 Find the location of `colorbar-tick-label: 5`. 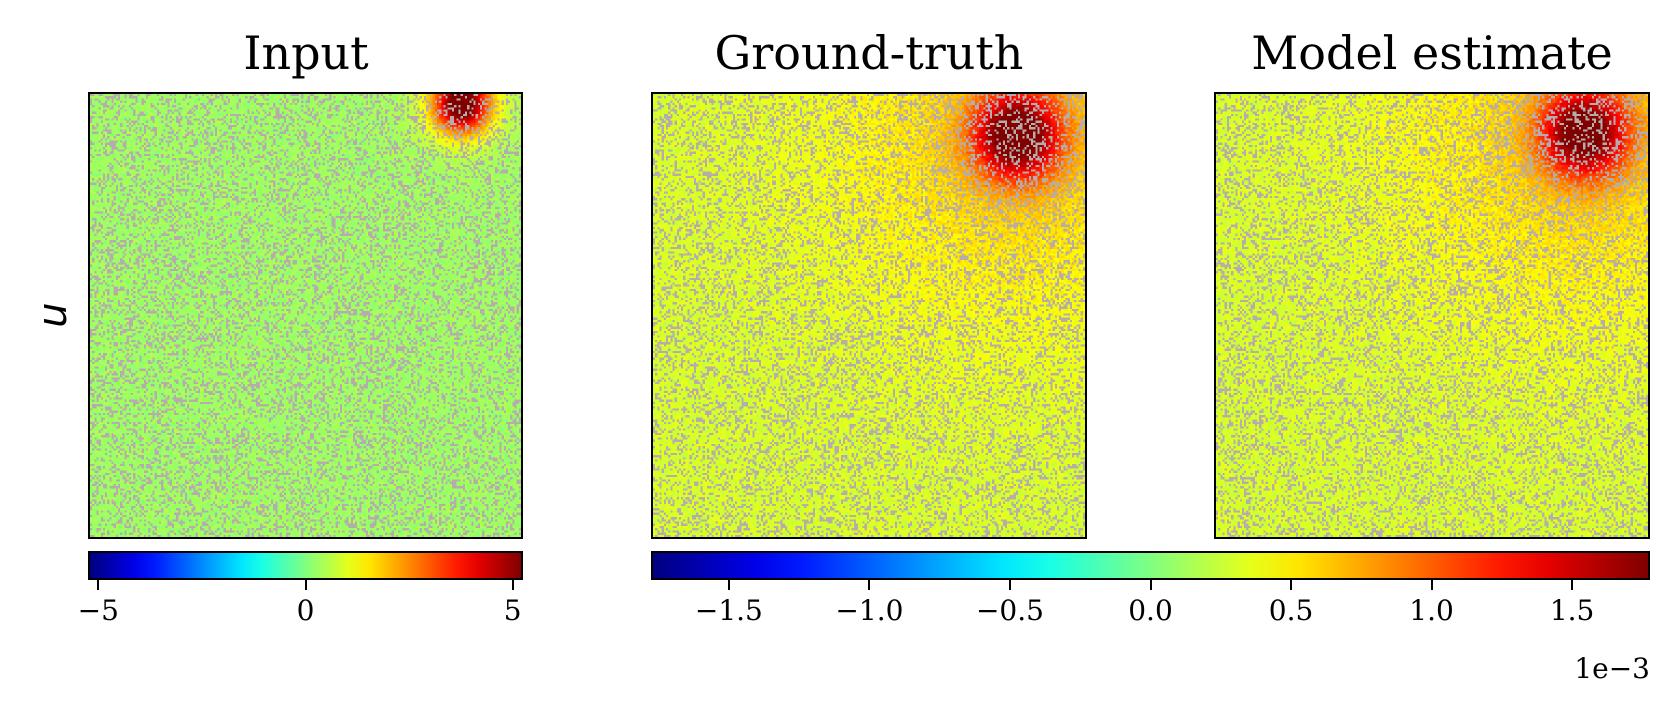

colorbar-tick-label: 5 is located at coordinates (512, 610).